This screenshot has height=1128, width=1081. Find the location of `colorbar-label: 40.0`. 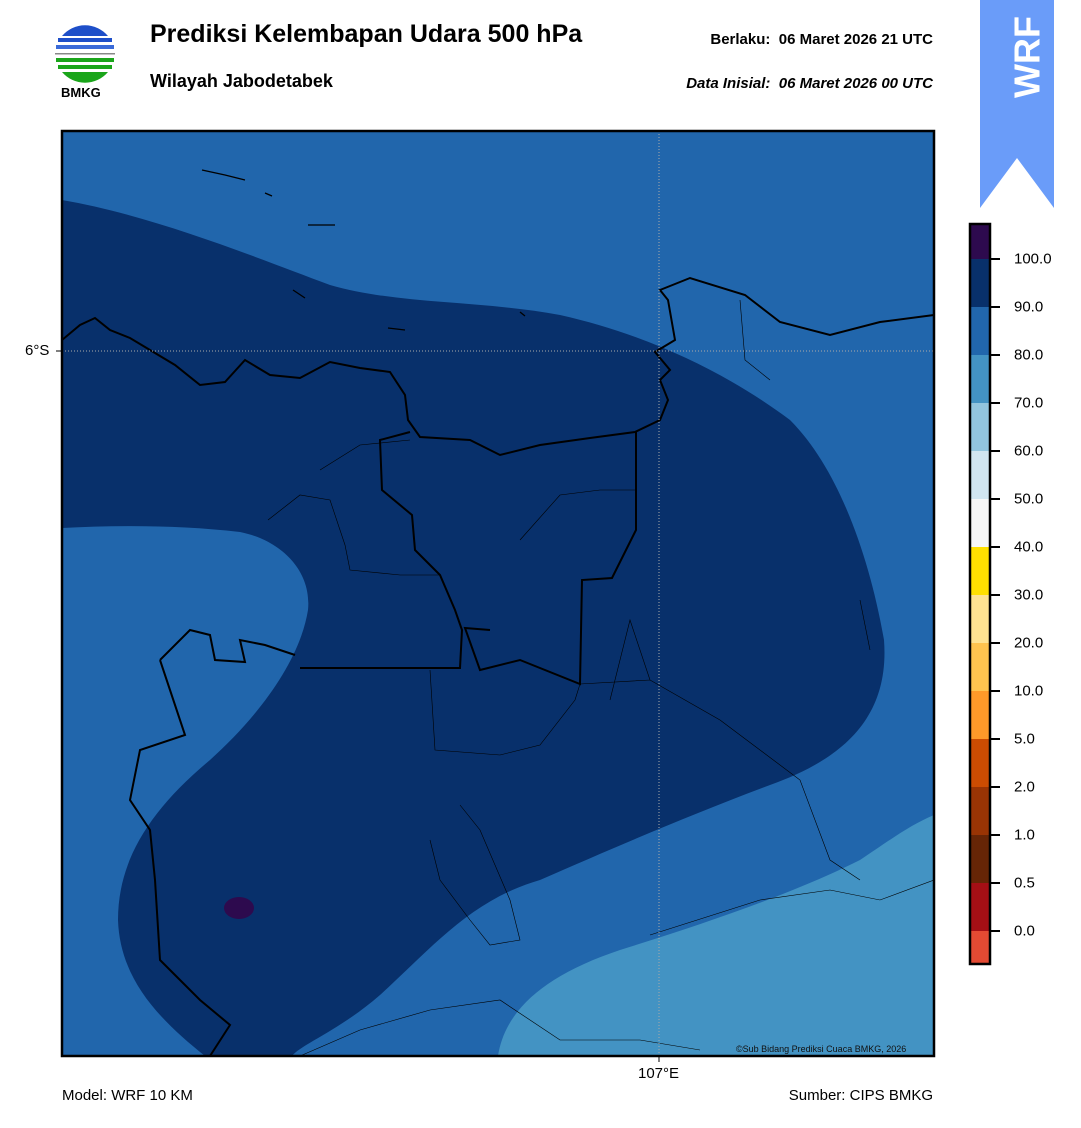

colorbar-label: 40.0 is located at coordinates (1029, 547).